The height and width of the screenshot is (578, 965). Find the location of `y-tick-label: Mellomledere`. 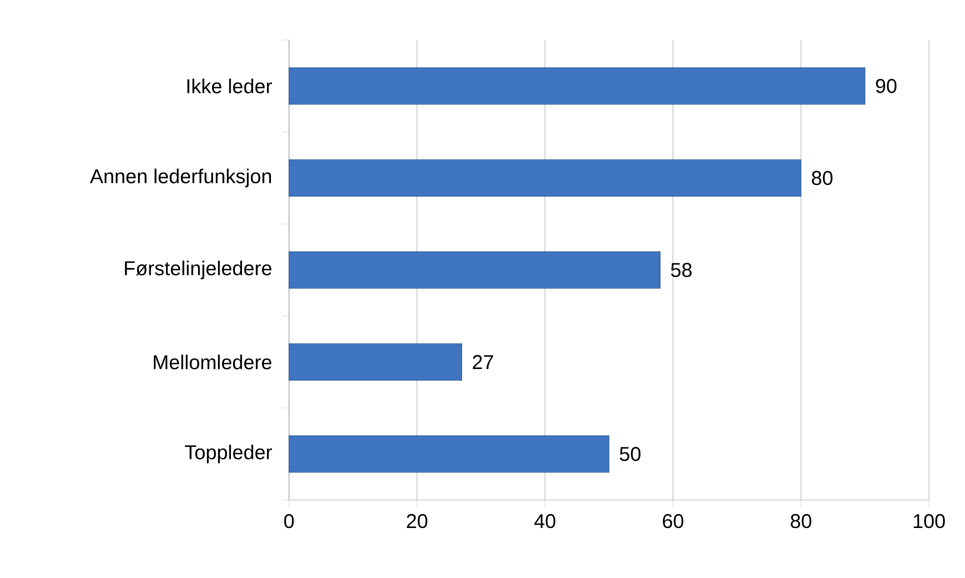

y-tick-label: Mellomledere is located at coordinates (213, 362).